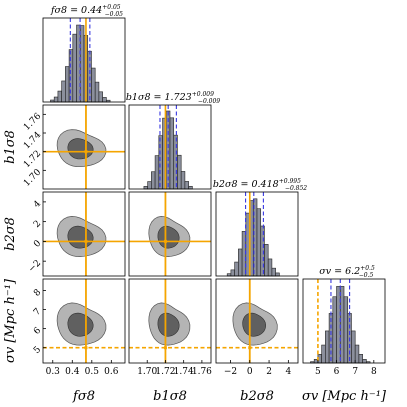 This screenshot has height=407, width=407. What do you see at coordinates (147, 372) in the screenshot?
I see `x-tick-label: 1.70` at bounding box center [147, 372].